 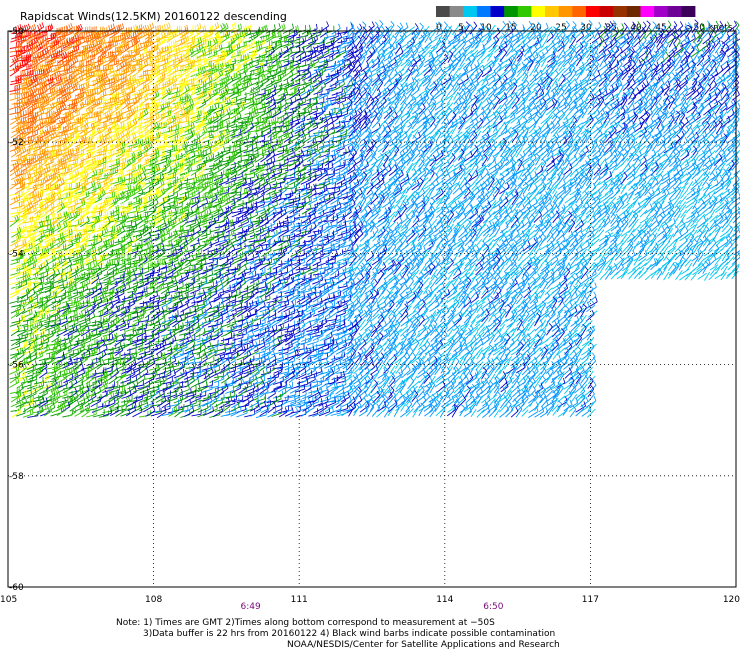 What do you see at coordinates (709, 28) in the screenshot?
I see `colorbar-label: >50 knots` at bounding box center [709, 28].